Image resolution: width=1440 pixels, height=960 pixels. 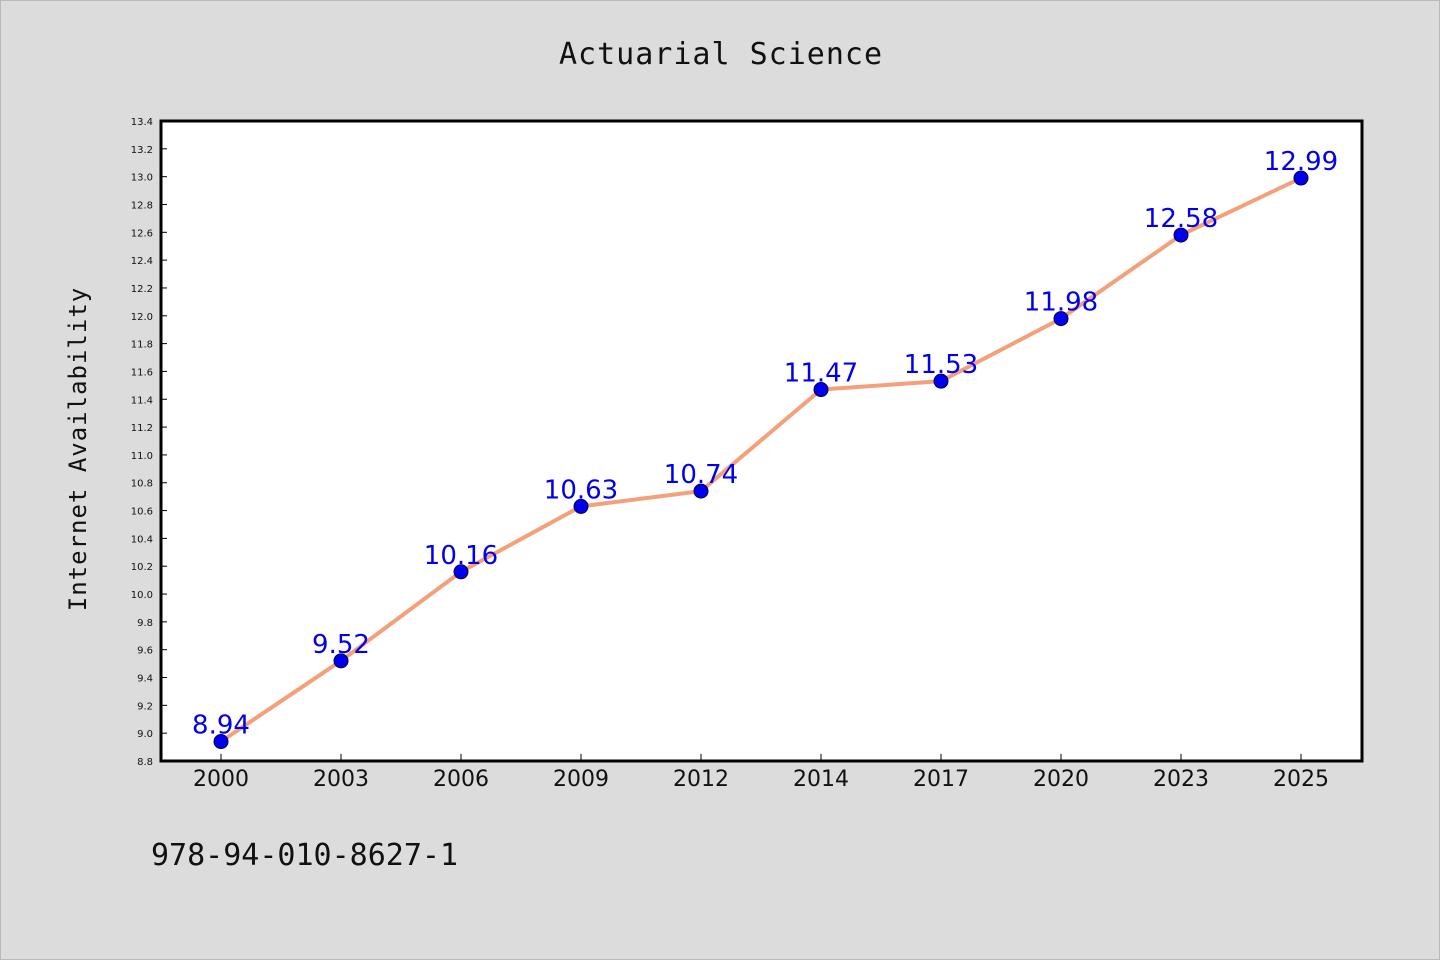 What do you see at coordinates (941, 779) in the screenshot?
I see `x-tick-label: 2017` at bounding box center [941, 779].